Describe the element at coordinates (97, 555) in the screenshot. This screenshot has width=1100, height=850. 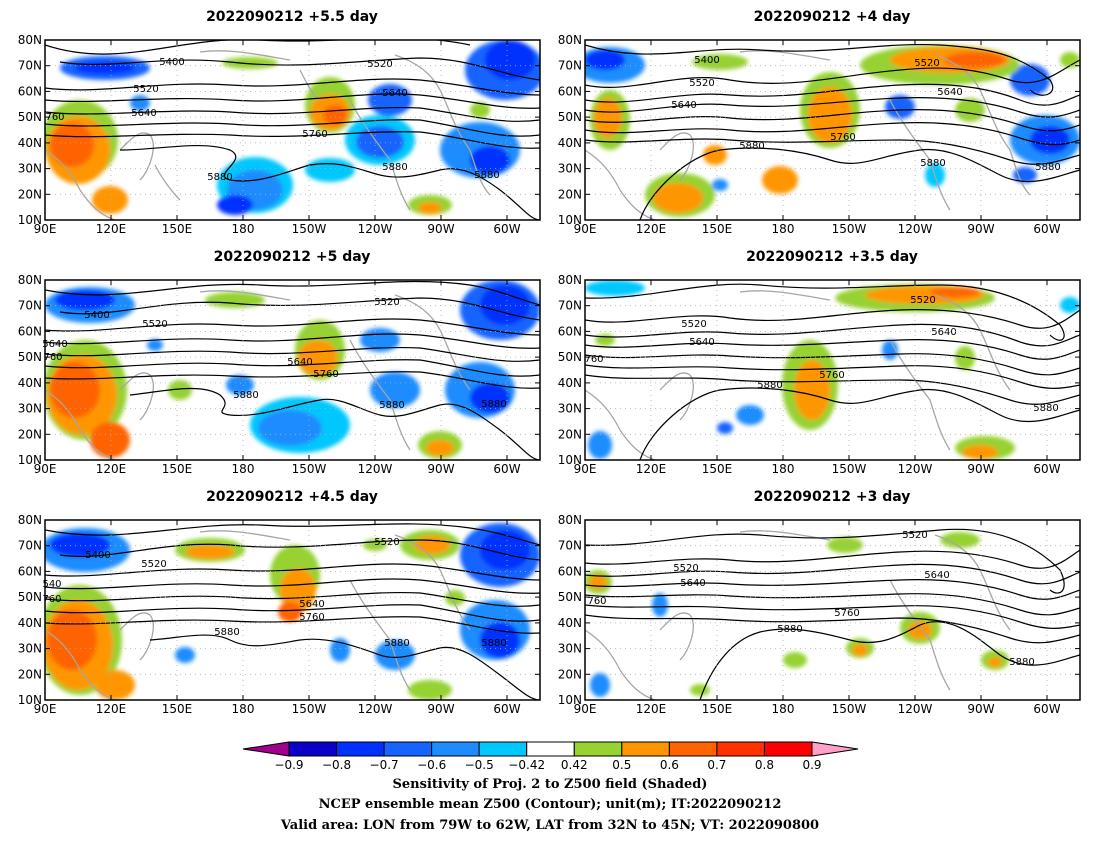
I see `svg-text: 5400` at that location.